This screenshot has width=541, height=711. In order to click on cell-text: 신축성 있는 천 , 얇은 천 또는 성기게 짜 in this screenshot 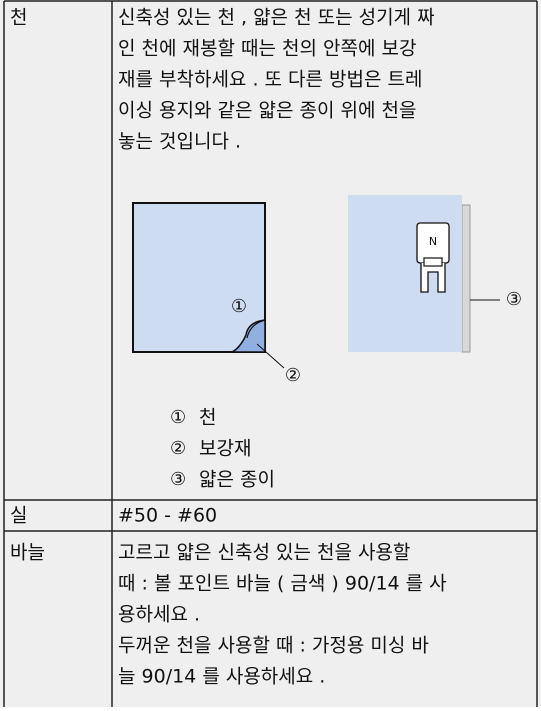, I will do `click(276, 18)`.